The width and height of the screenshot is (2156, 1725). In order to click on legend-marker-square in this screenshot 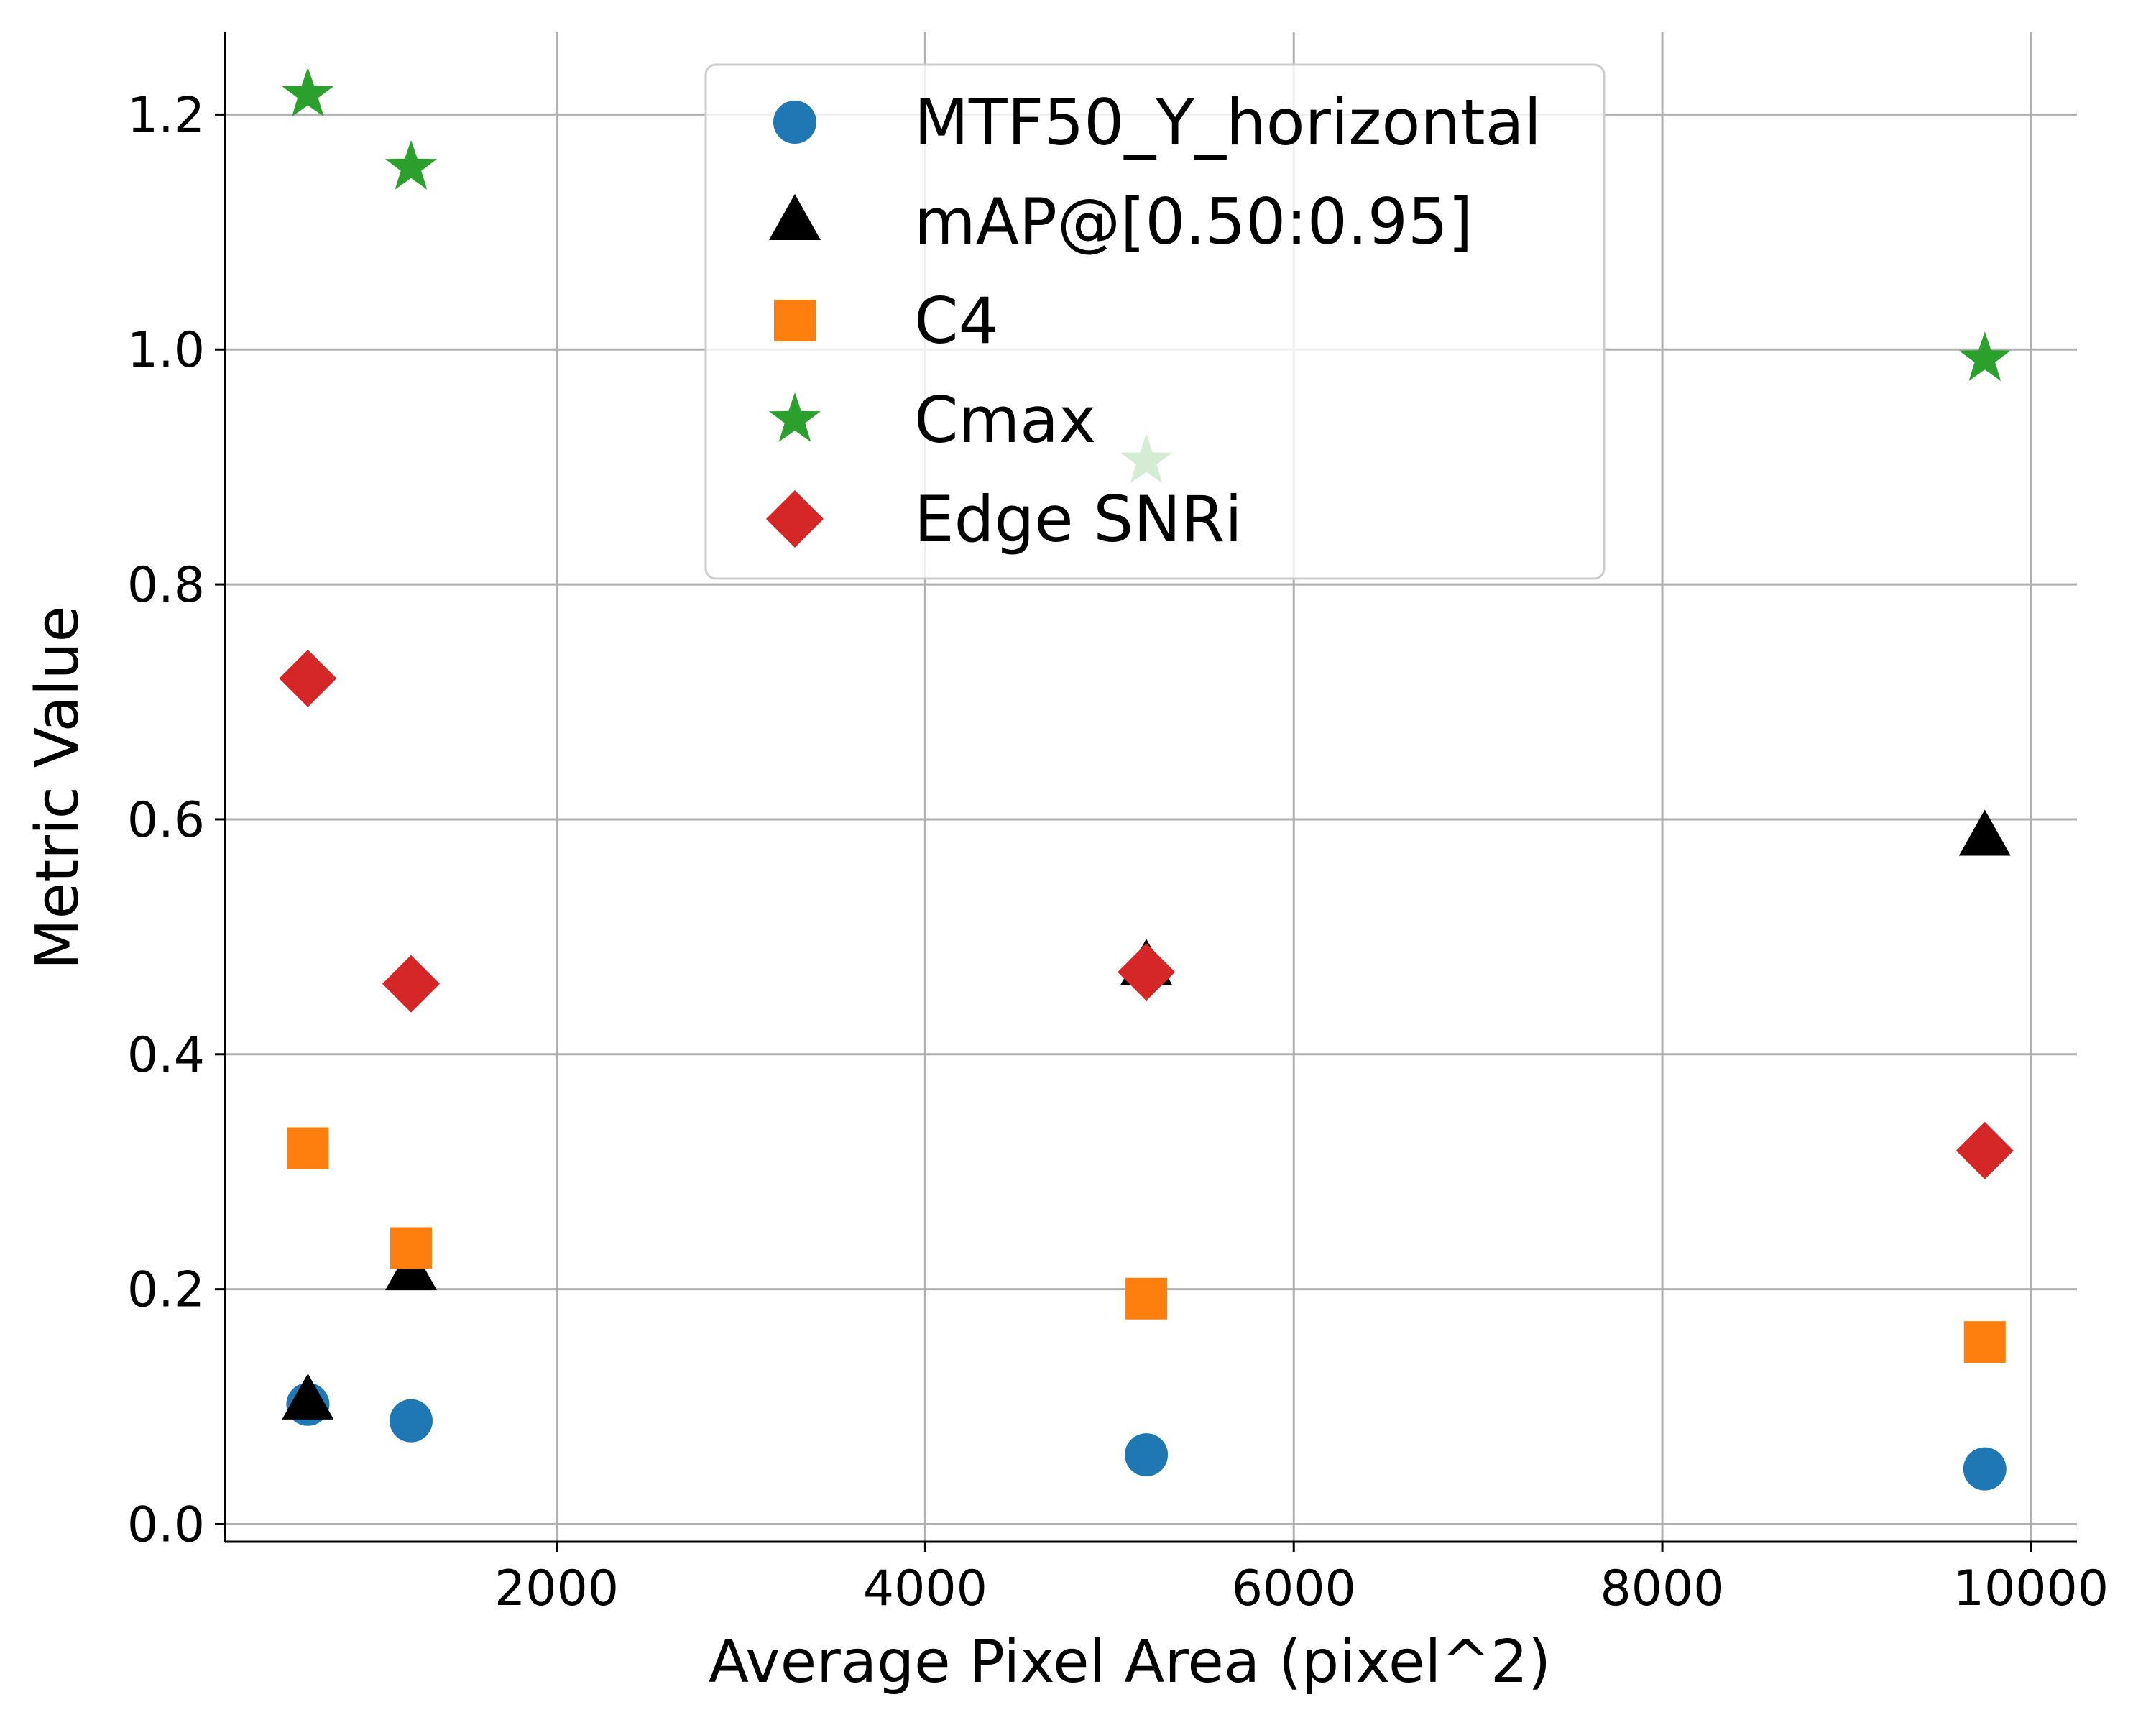, I will do `click(795, 320)`.